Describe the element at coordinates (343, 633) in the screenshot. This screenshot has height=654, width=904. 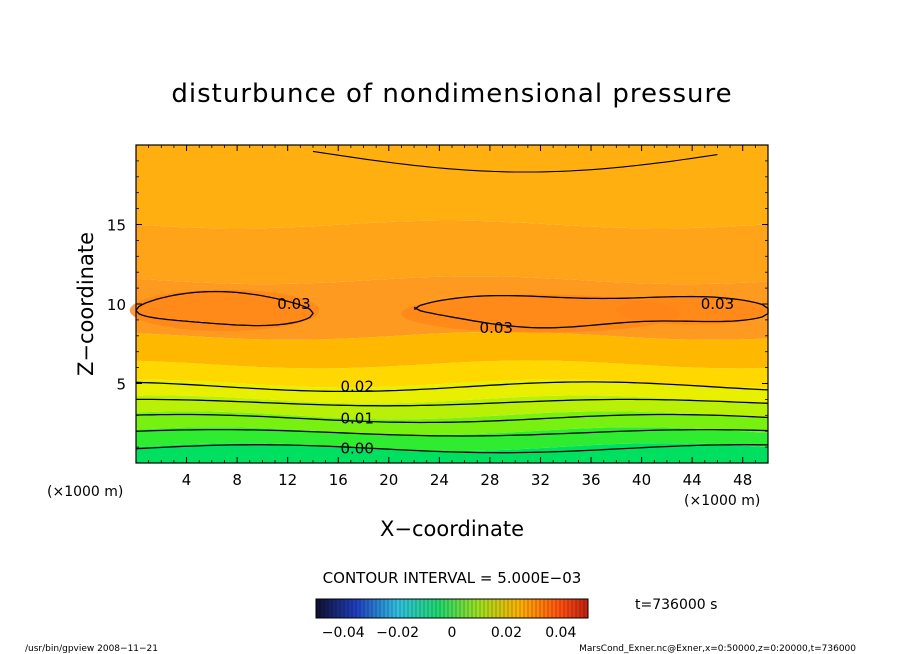
I see `colorbar-tick-label: −0.04` at that location.